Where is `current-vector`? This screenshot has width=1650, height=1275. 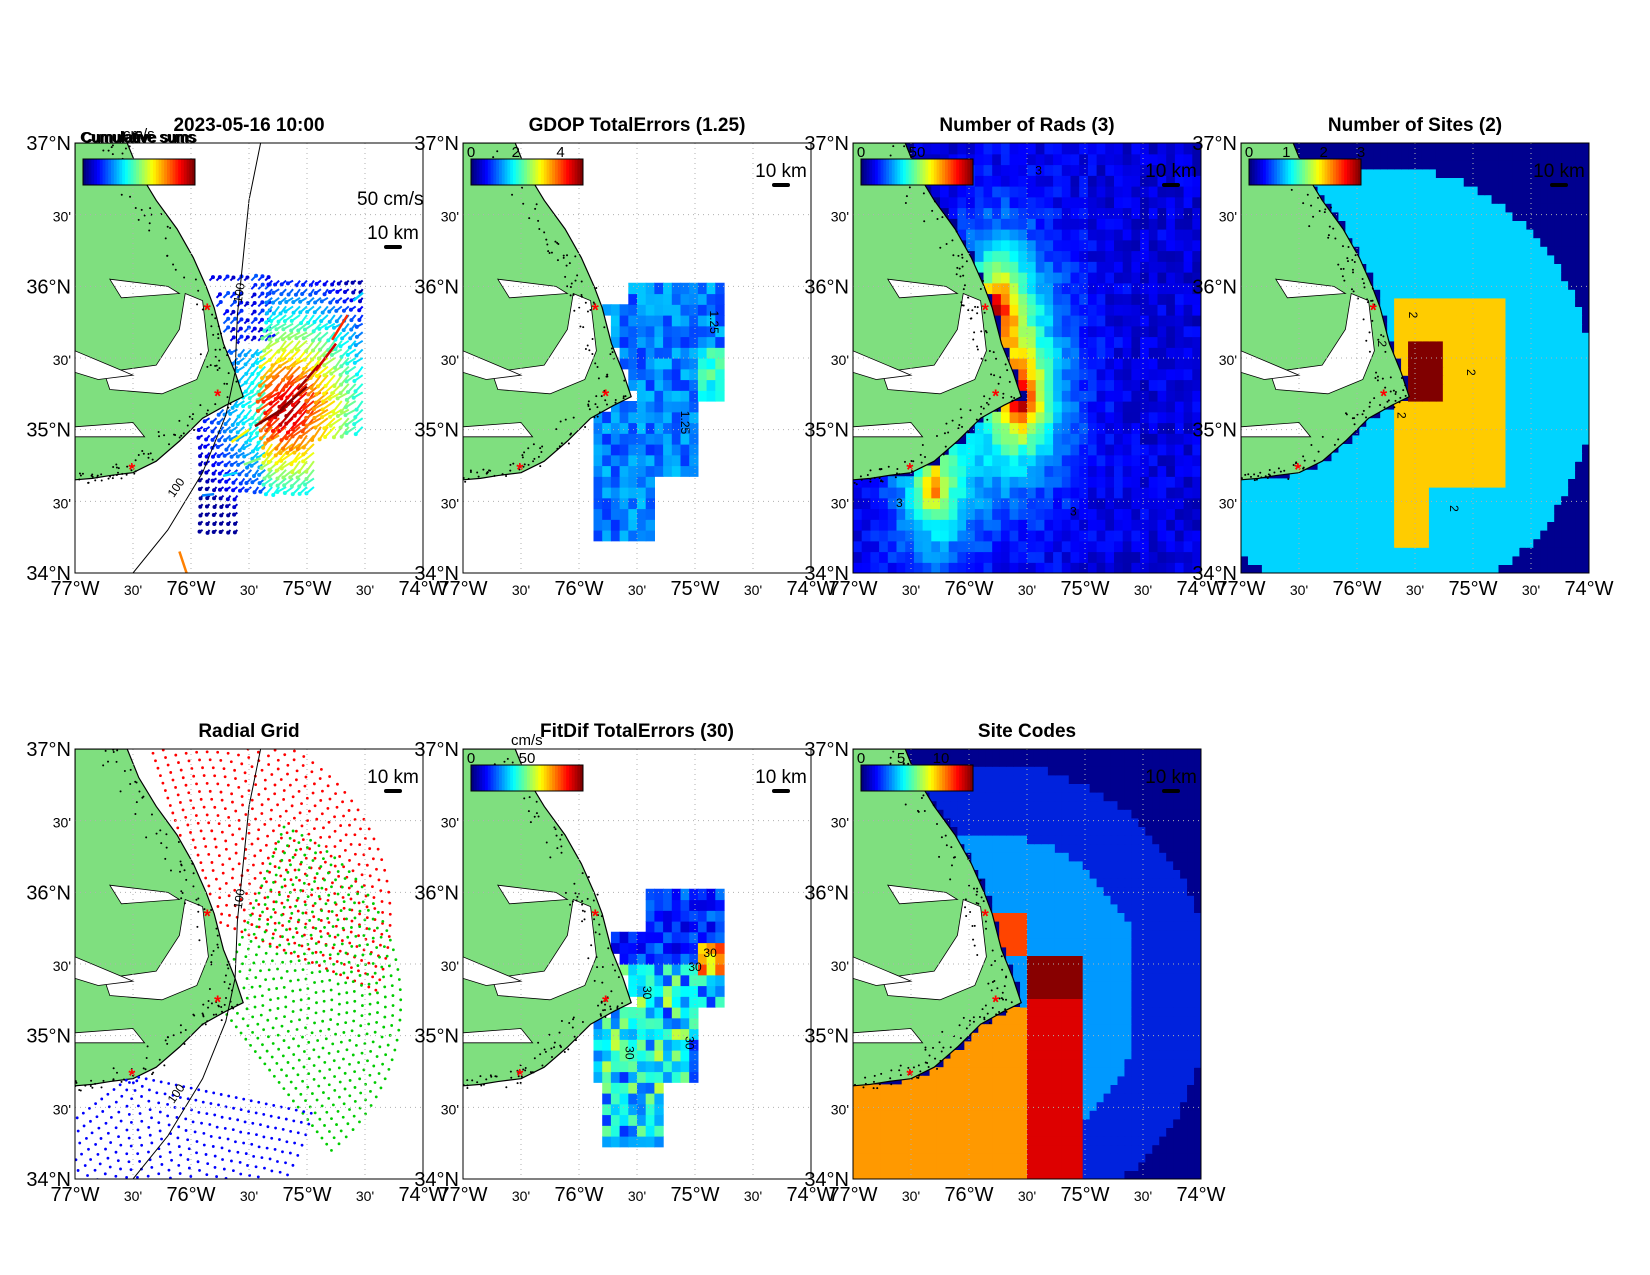 current-vector is located at coordinates (308, 457).